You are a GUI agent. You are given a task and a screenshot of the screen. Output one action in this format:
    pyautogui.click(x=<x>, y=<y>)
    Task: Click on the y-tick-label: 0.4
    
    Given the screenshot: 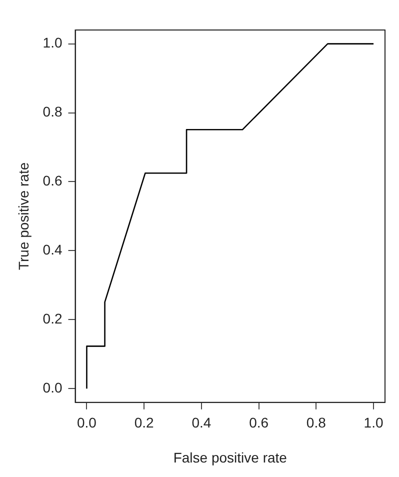 What is the action you would take?
    pyautogui.click(x=52, y=250)
    